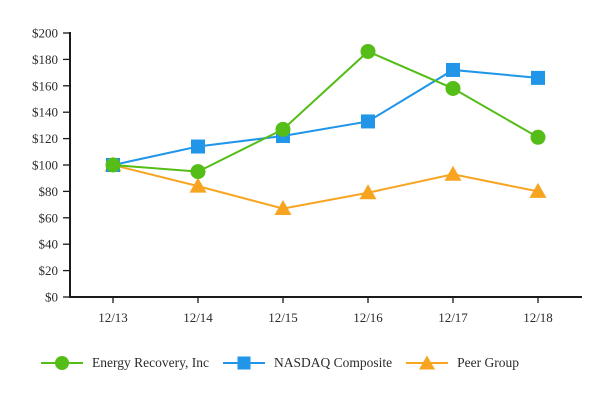 This screenshot has width=614, height=400. What do you see at coordinates (45, 112) in the screenshot?
I see `y-axis-tick-label: $140` at bounding box center [45, 112].